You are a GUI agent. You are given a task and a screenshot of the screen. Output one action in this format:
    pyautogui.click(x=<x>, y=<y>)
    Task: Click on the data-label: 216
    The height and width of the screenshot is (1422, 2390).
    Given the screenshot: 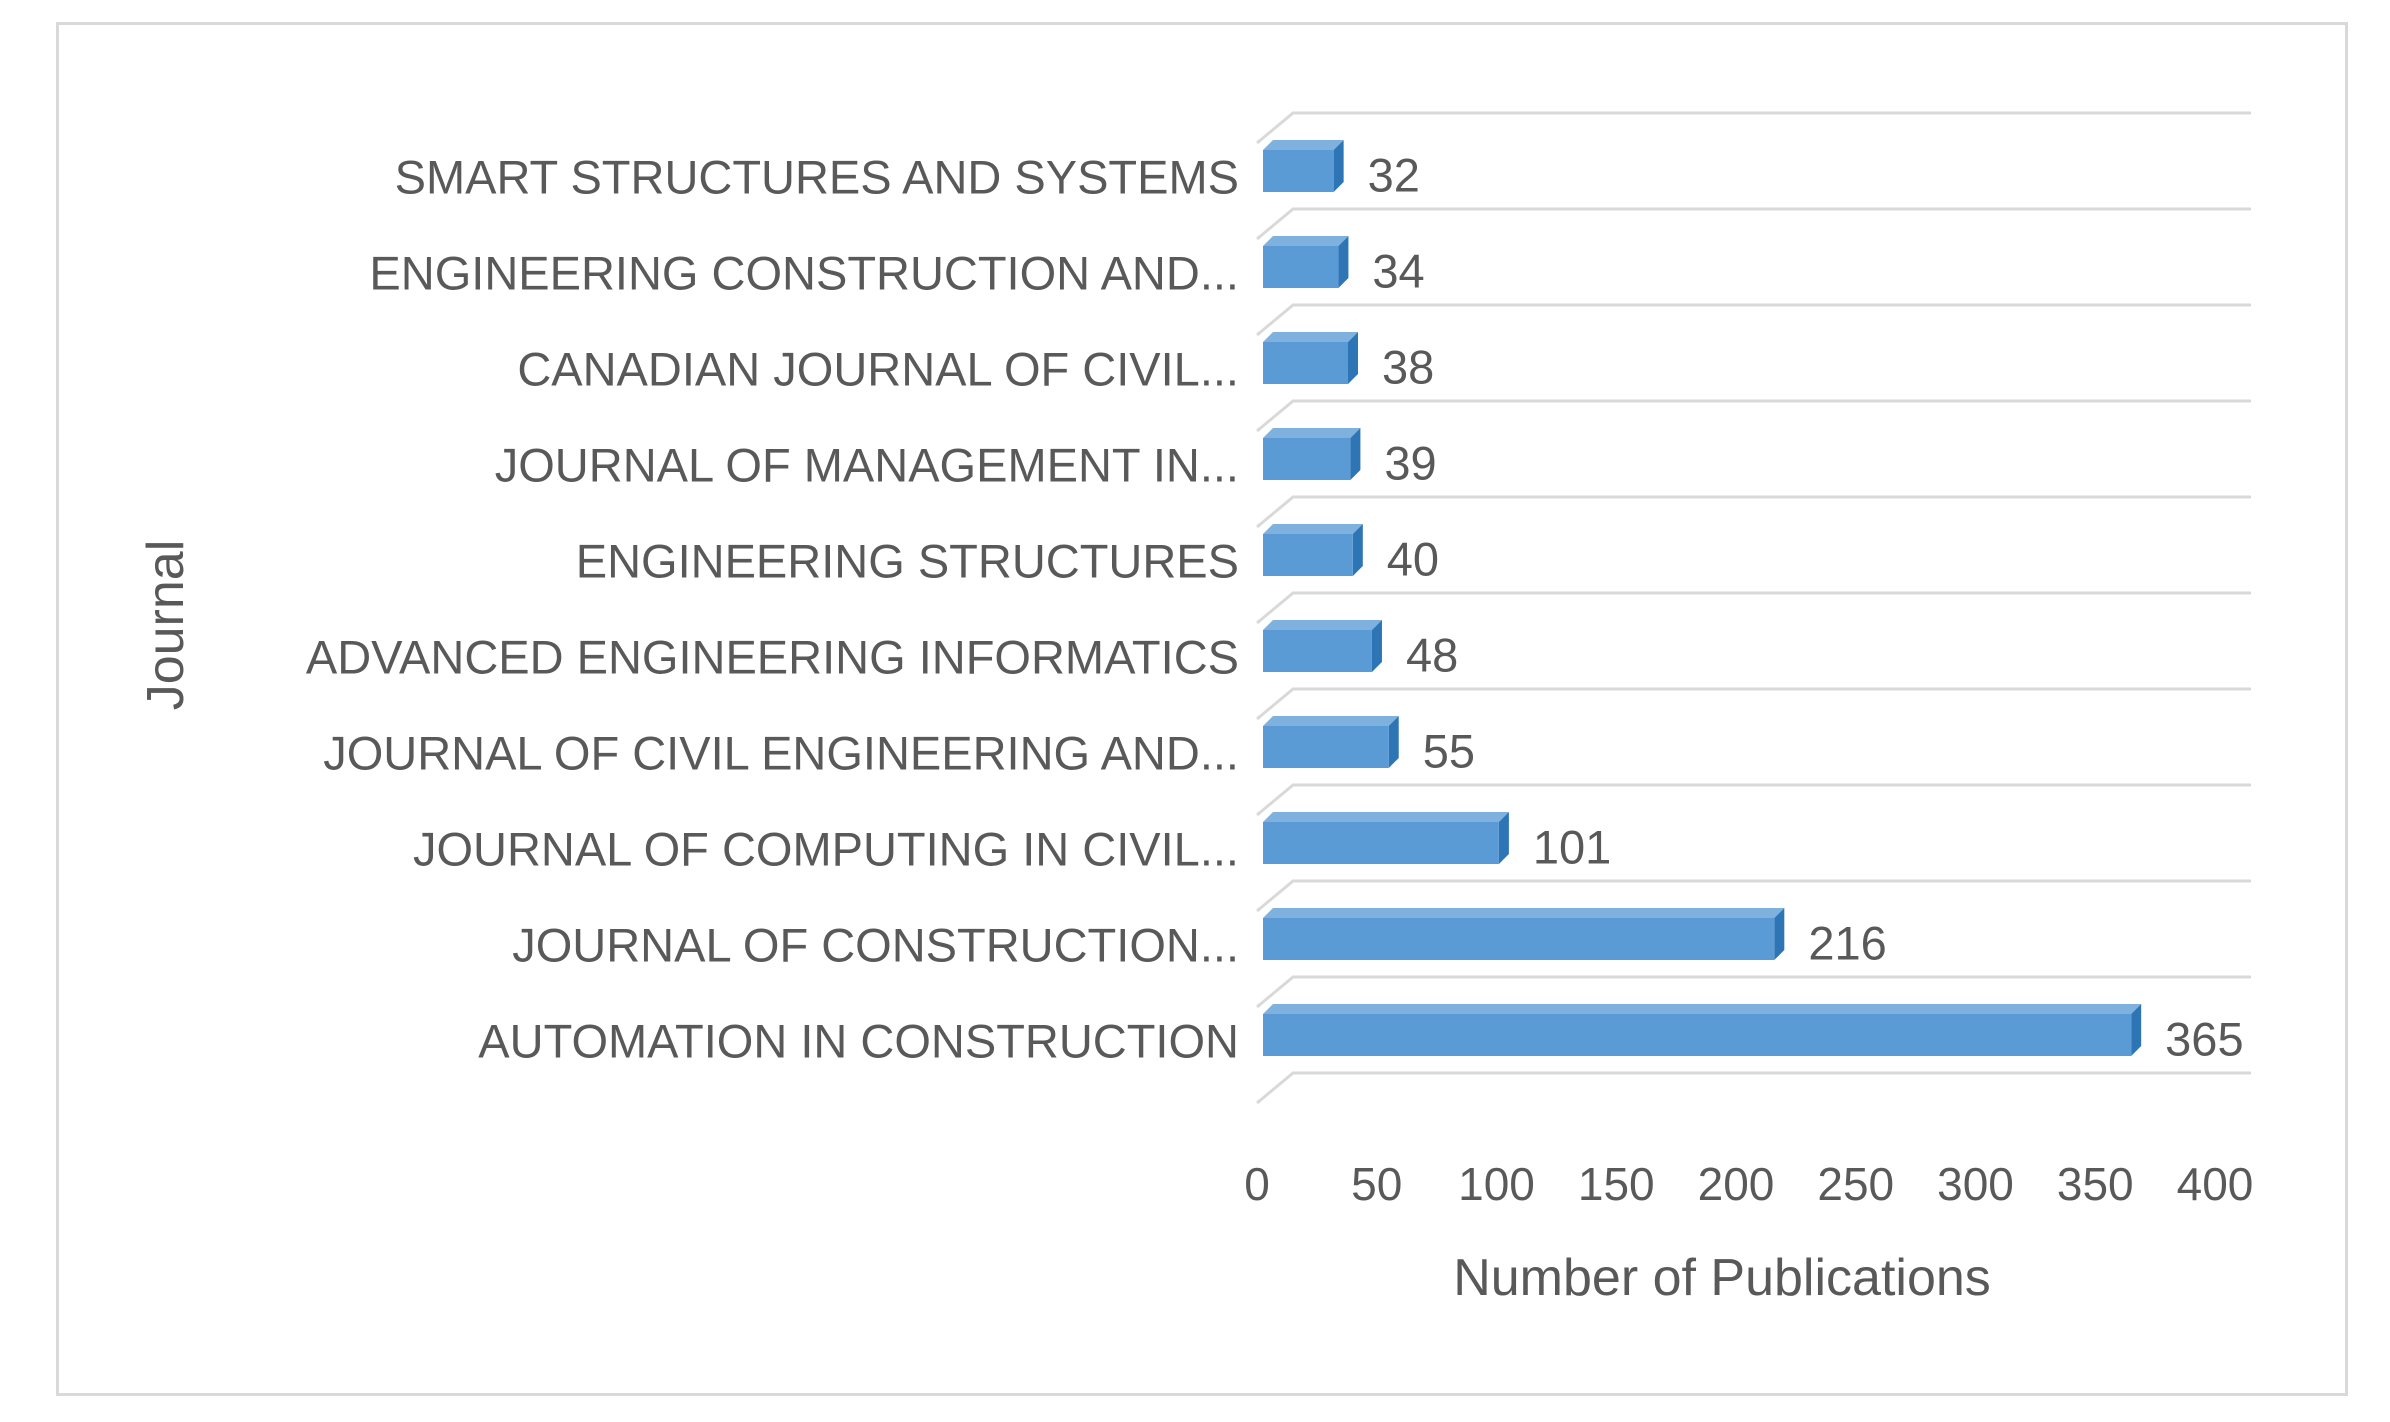 What is the action you would take?
    pyautogui.click(x=1847, y=942)
    